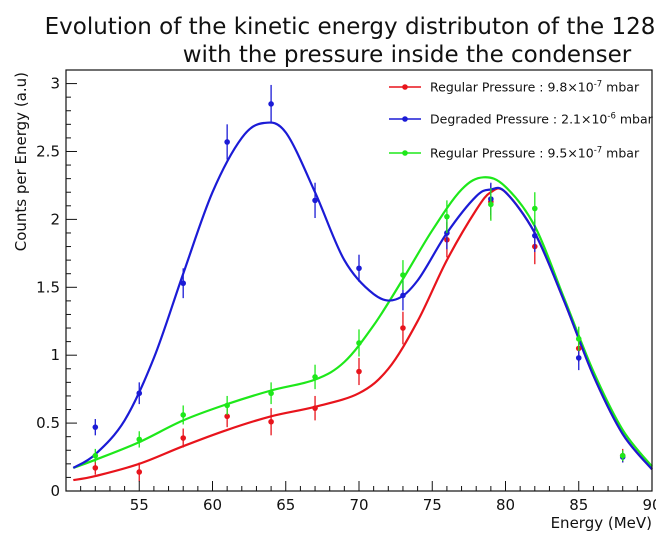 This screenshot has width=656, height=537. I want to click on legend-label-series-1: Regular Pressure : 9.8×10-7 mbar, so click(535, 87).